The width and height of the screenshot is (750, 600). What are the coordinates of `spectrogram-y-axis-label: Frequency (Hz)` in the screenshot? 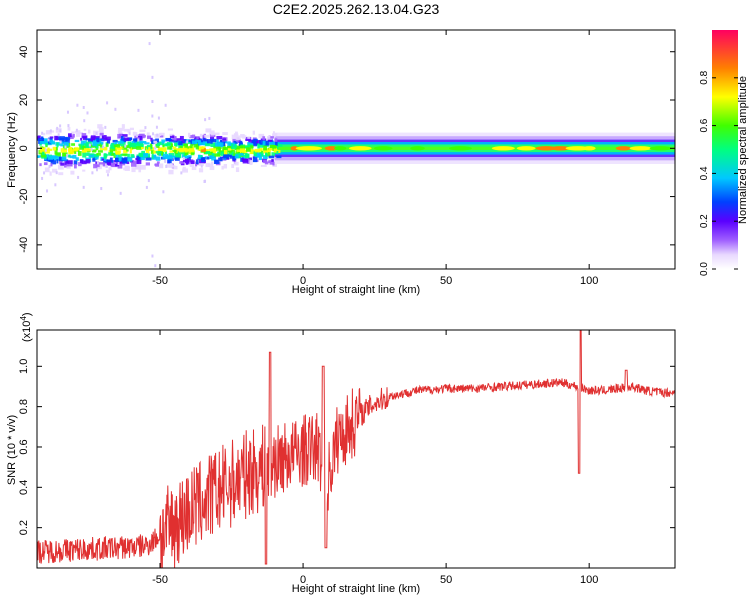 It's located at (12, 150).